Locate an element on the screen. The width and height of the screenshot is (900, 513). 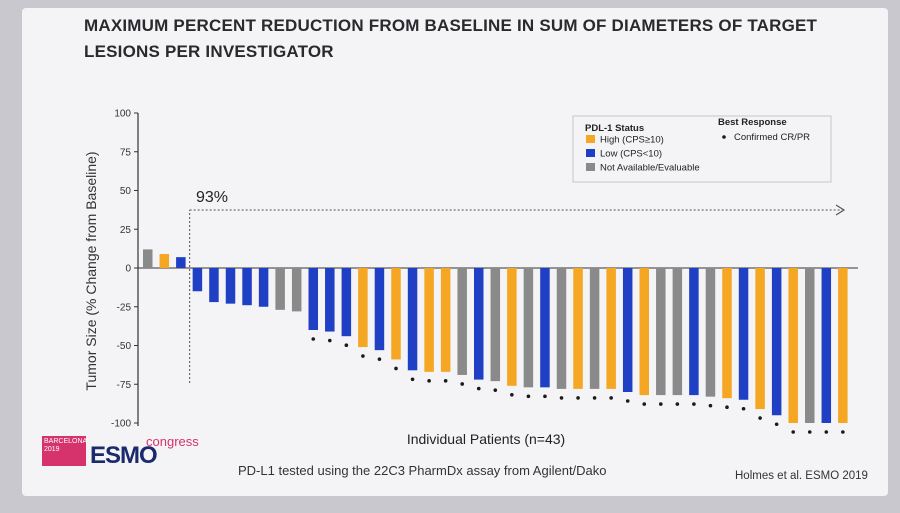
x-axis-label: Individual Patients (n=43) is located at coordinates (486, 439).